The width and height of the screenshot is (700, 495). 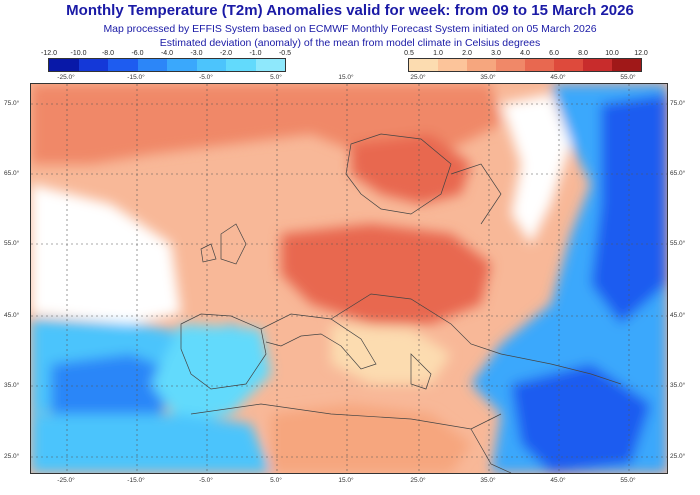 I want to click on cold-anomaly-middle-east, so click(x=581, y=418).